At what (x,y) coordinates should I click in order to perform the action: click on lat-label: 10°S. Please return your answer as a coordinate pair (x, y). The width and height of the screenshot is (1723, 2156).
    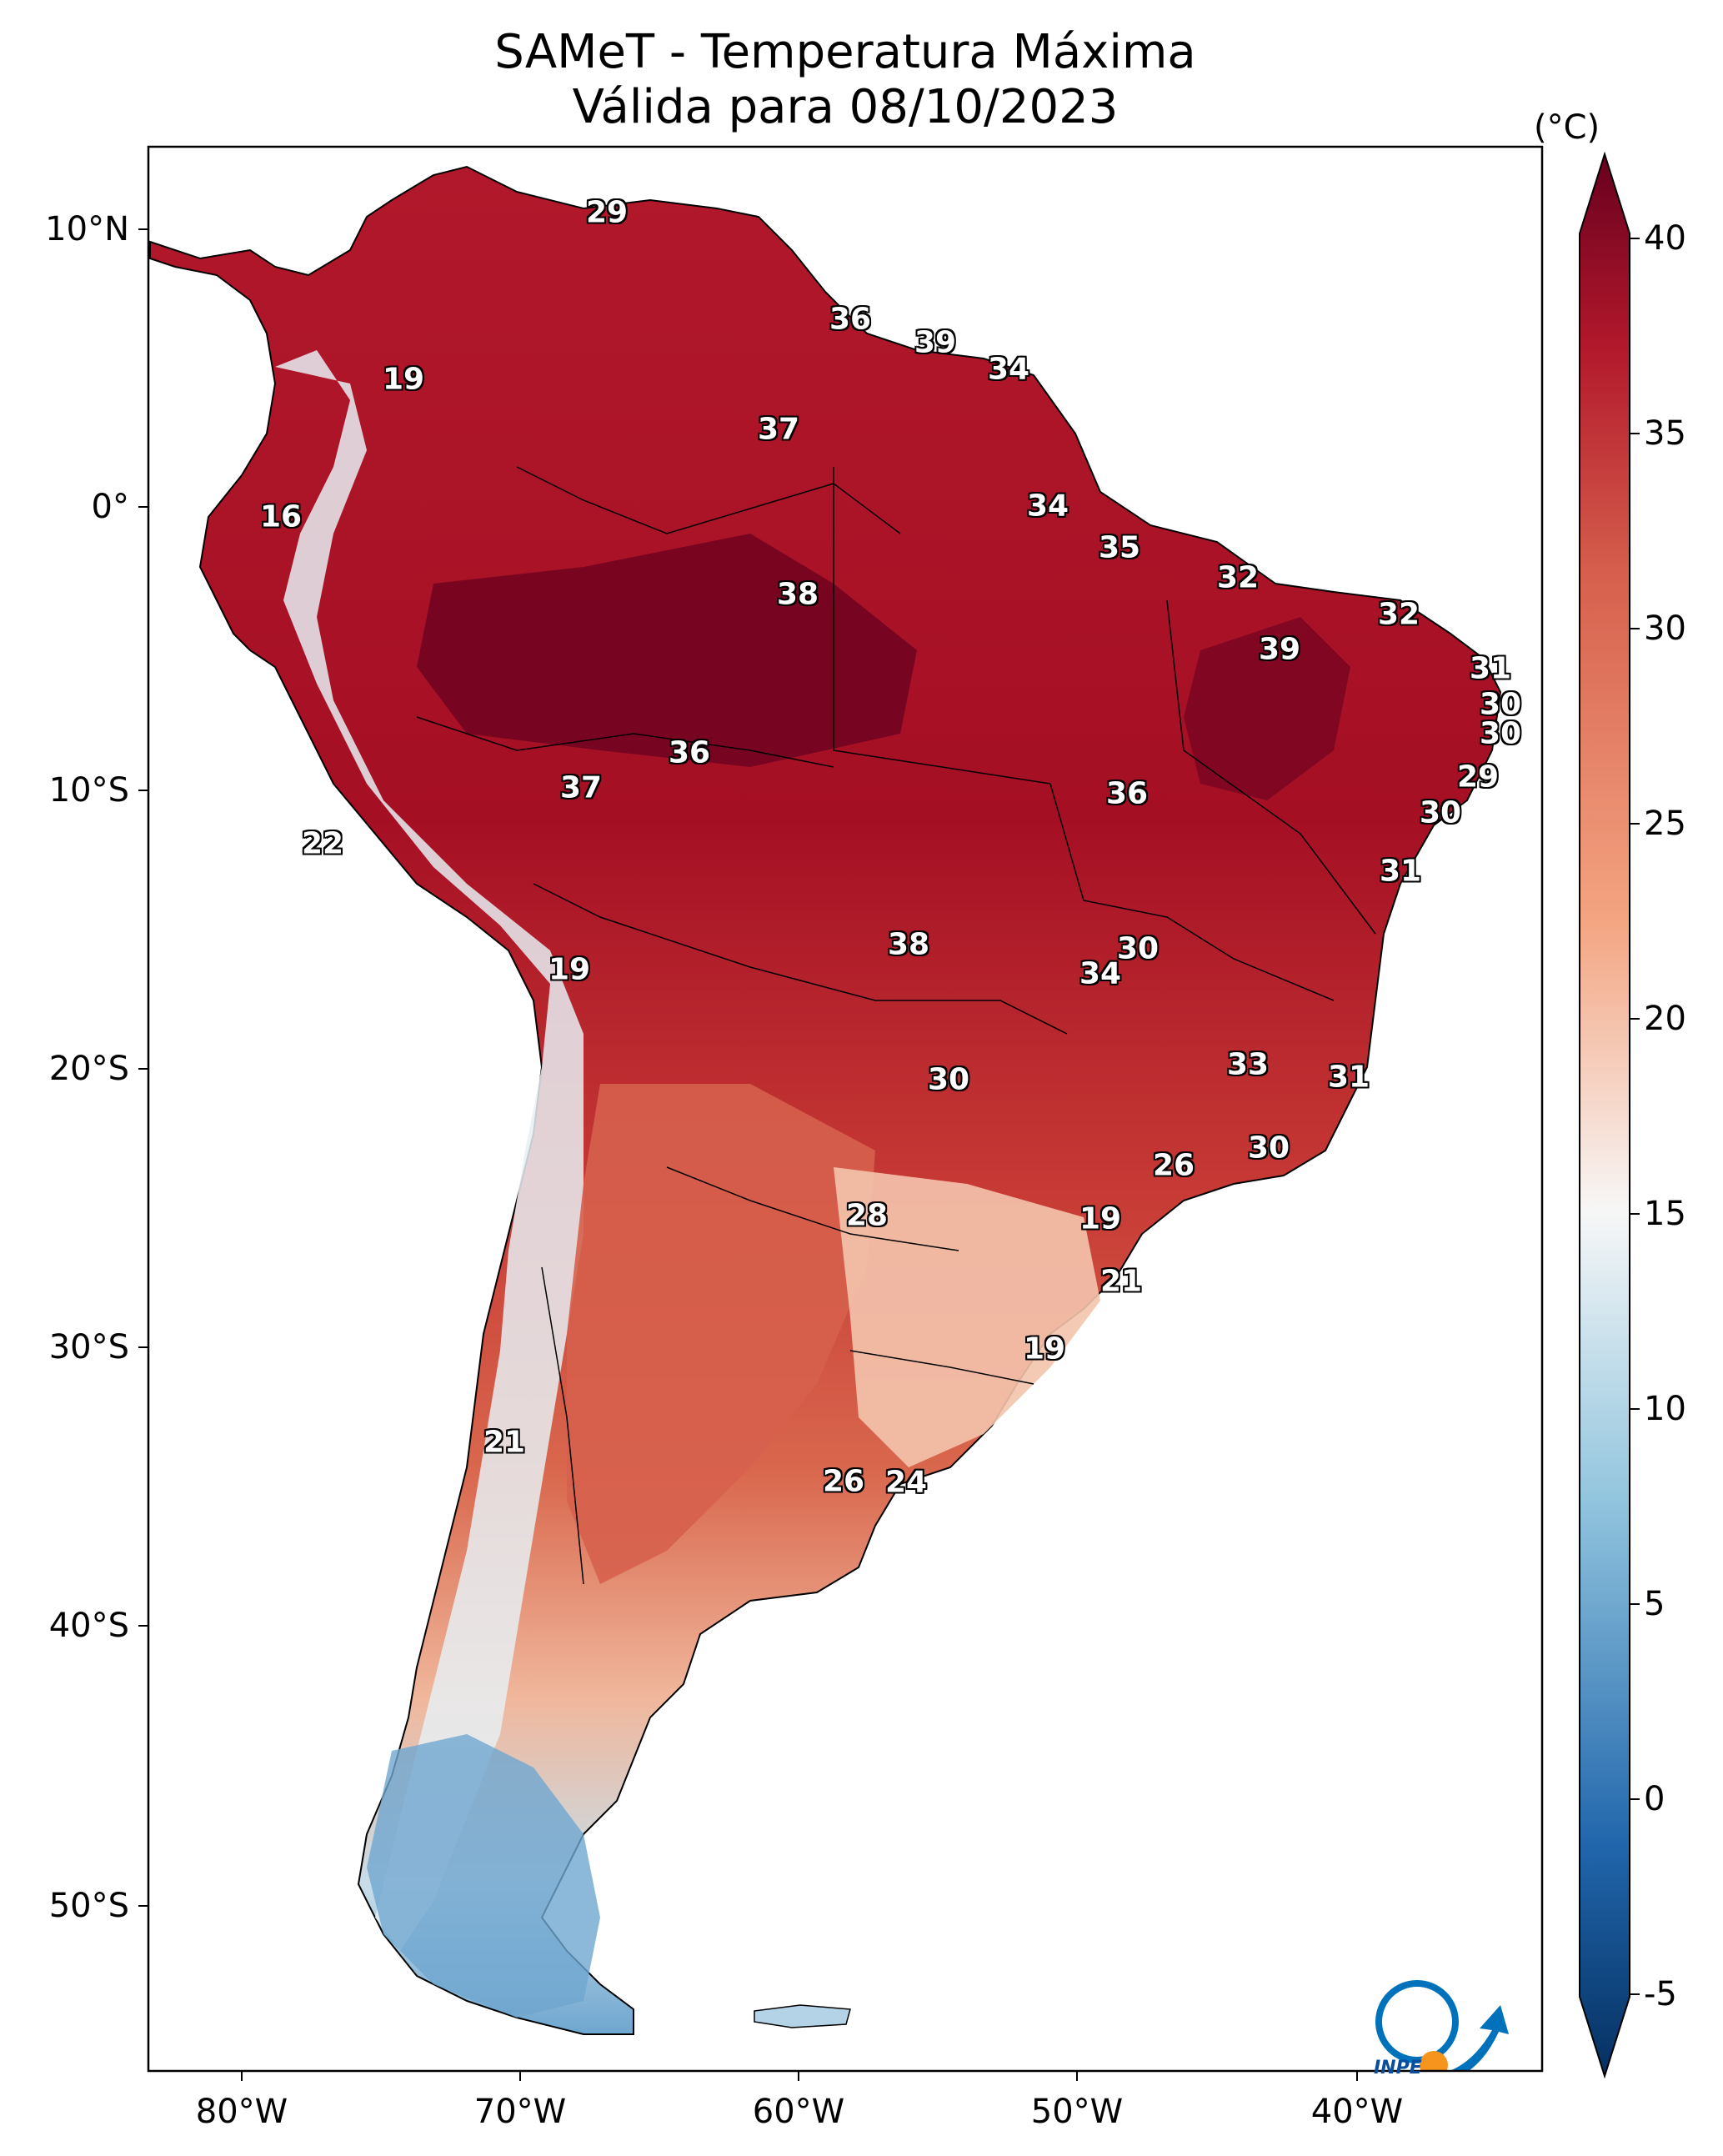
    Looking at the image, I should click on (89, 790).